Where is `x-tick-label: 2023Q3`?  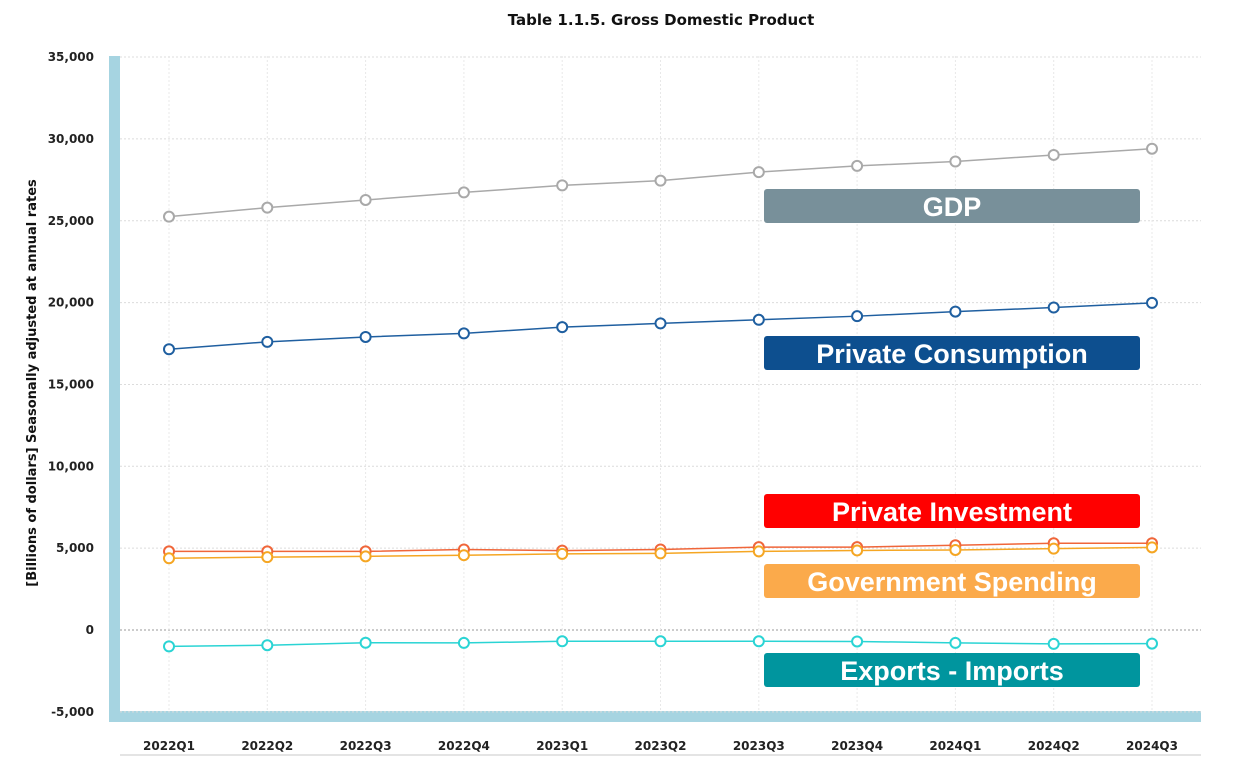 x-tick-label: 2023Q3 is located at coordinates (759, 746).